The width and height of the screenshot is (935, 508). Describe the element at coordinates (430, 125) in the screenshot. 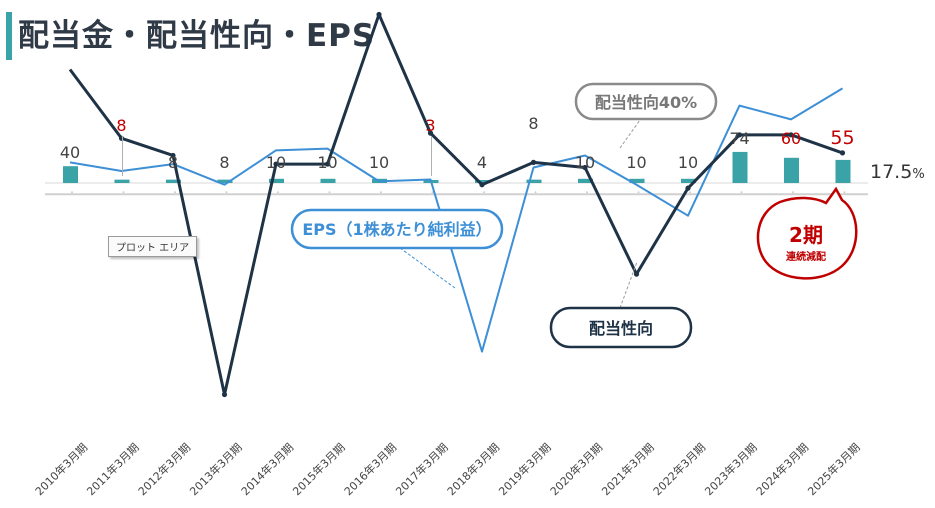

I see `dividend-value-label: 3` at that location.